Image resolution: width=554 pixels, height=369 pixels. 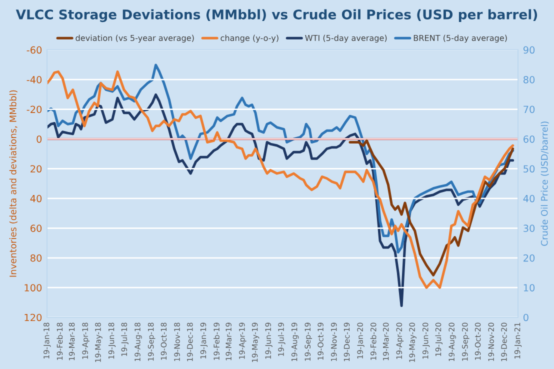 I want to click on chart-title: VLCC Storage Deviations (MMbbl) vs Crude Oil Prices (USD per barrel), so click(x=277, y=15).